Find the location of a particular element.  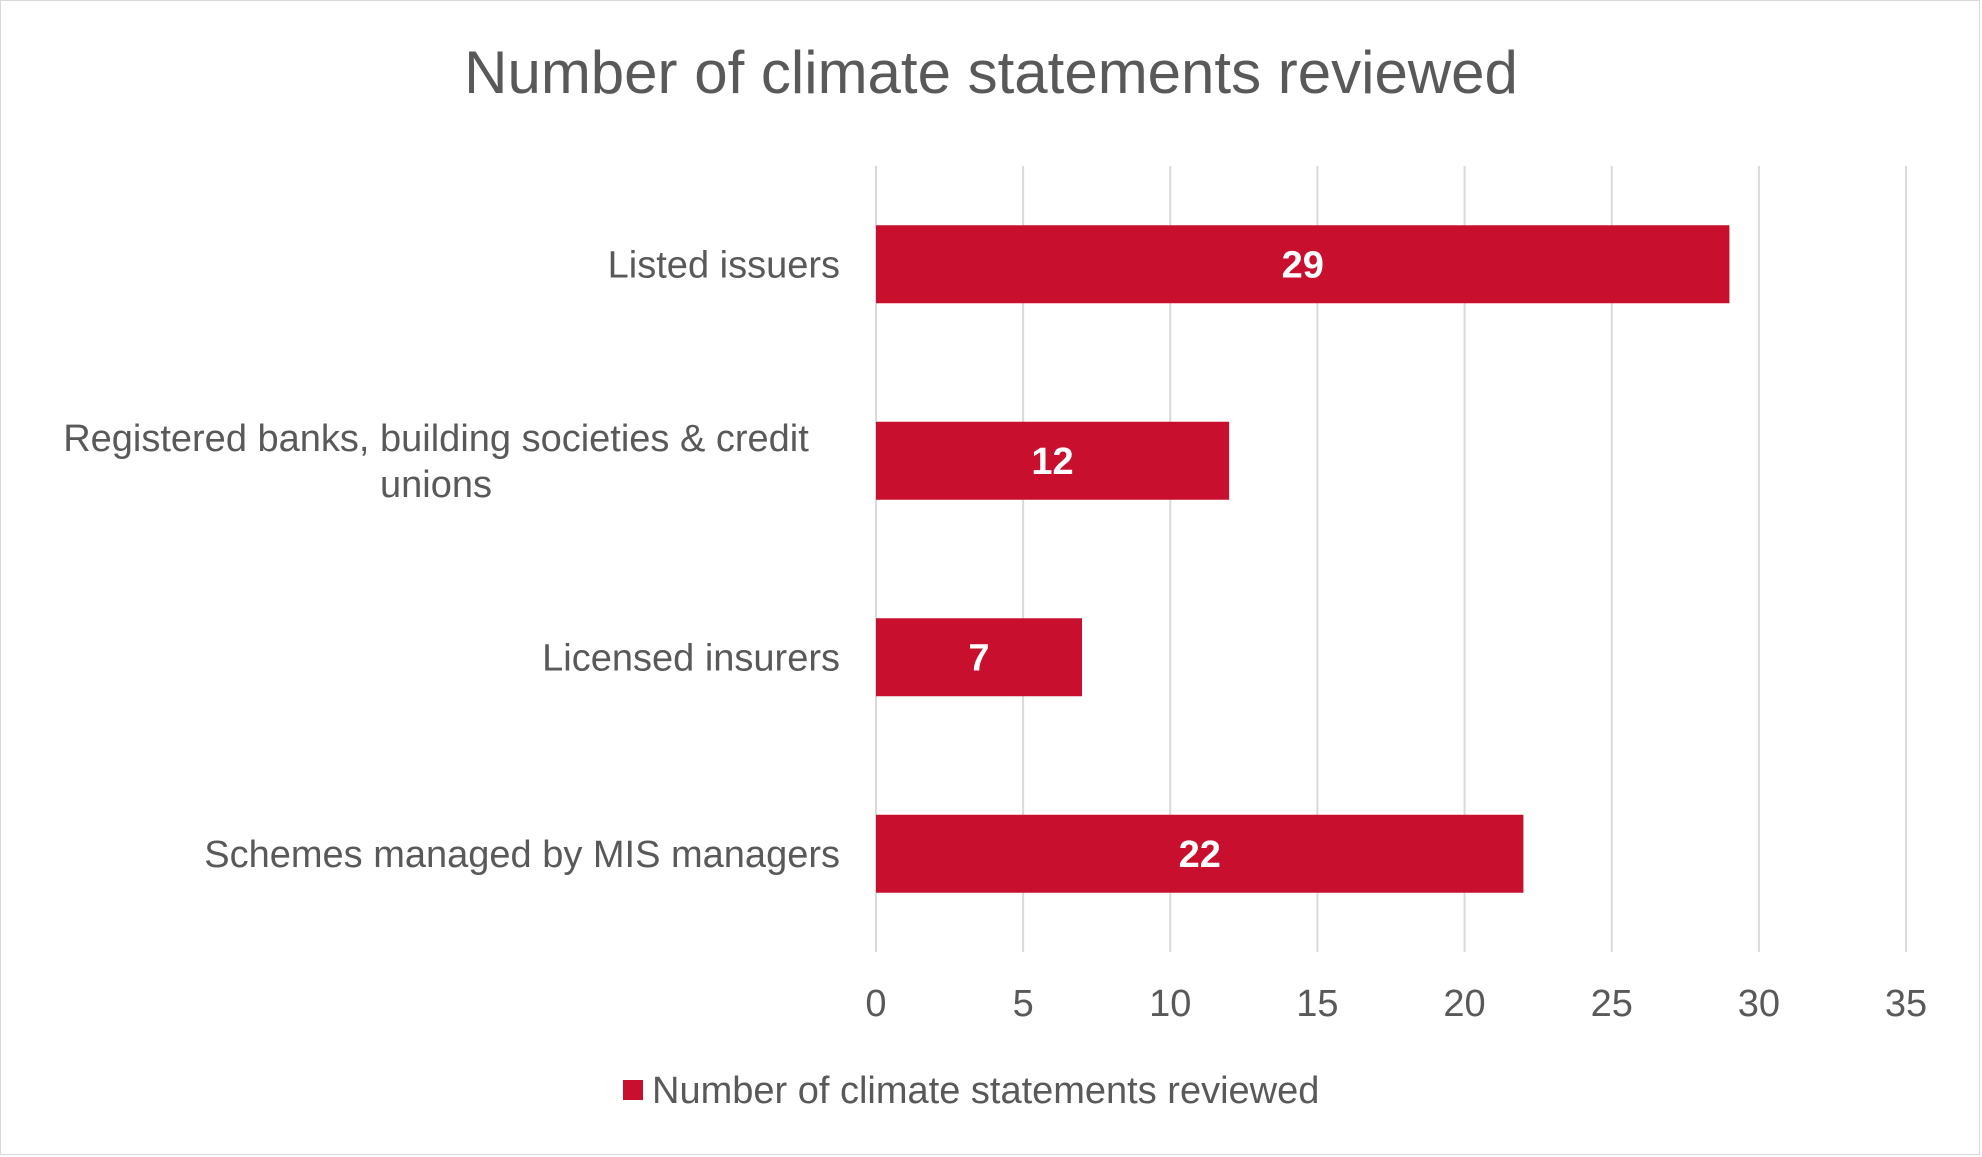

category-label: unions is located at coordinates (436, 485).